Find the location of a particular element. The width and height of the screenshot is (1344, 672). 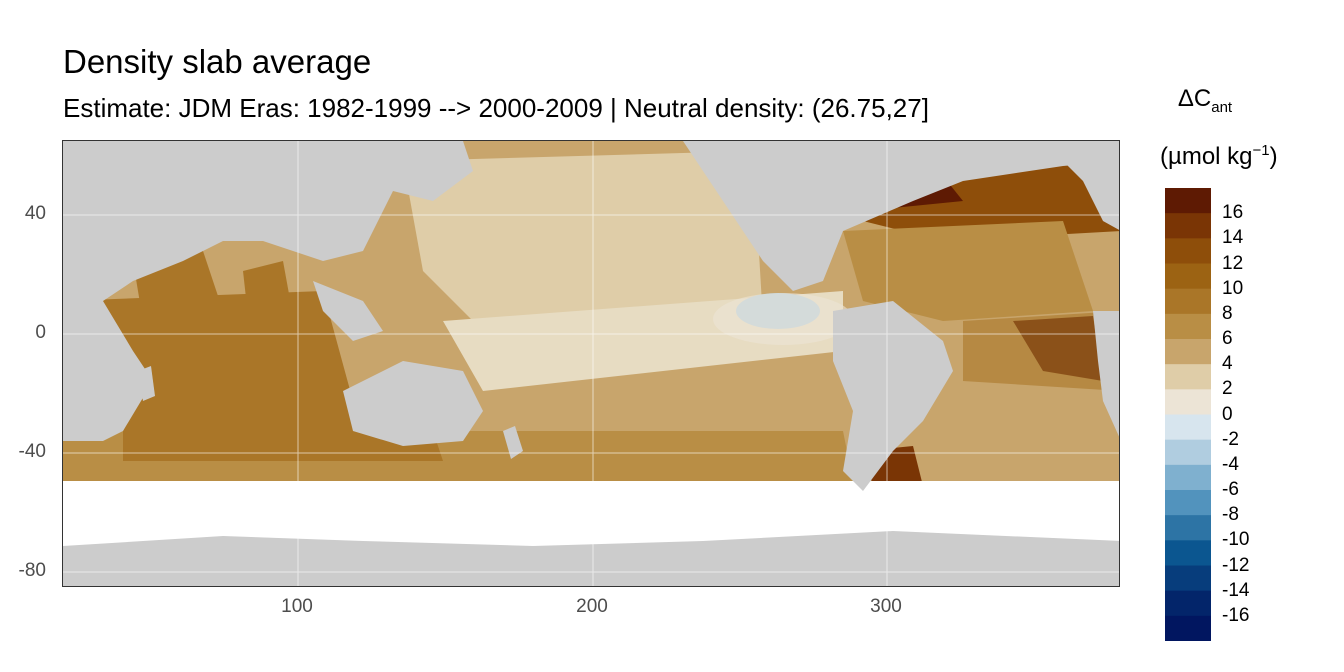

y-tick-label: -40 is located at coordinates (32, 451).